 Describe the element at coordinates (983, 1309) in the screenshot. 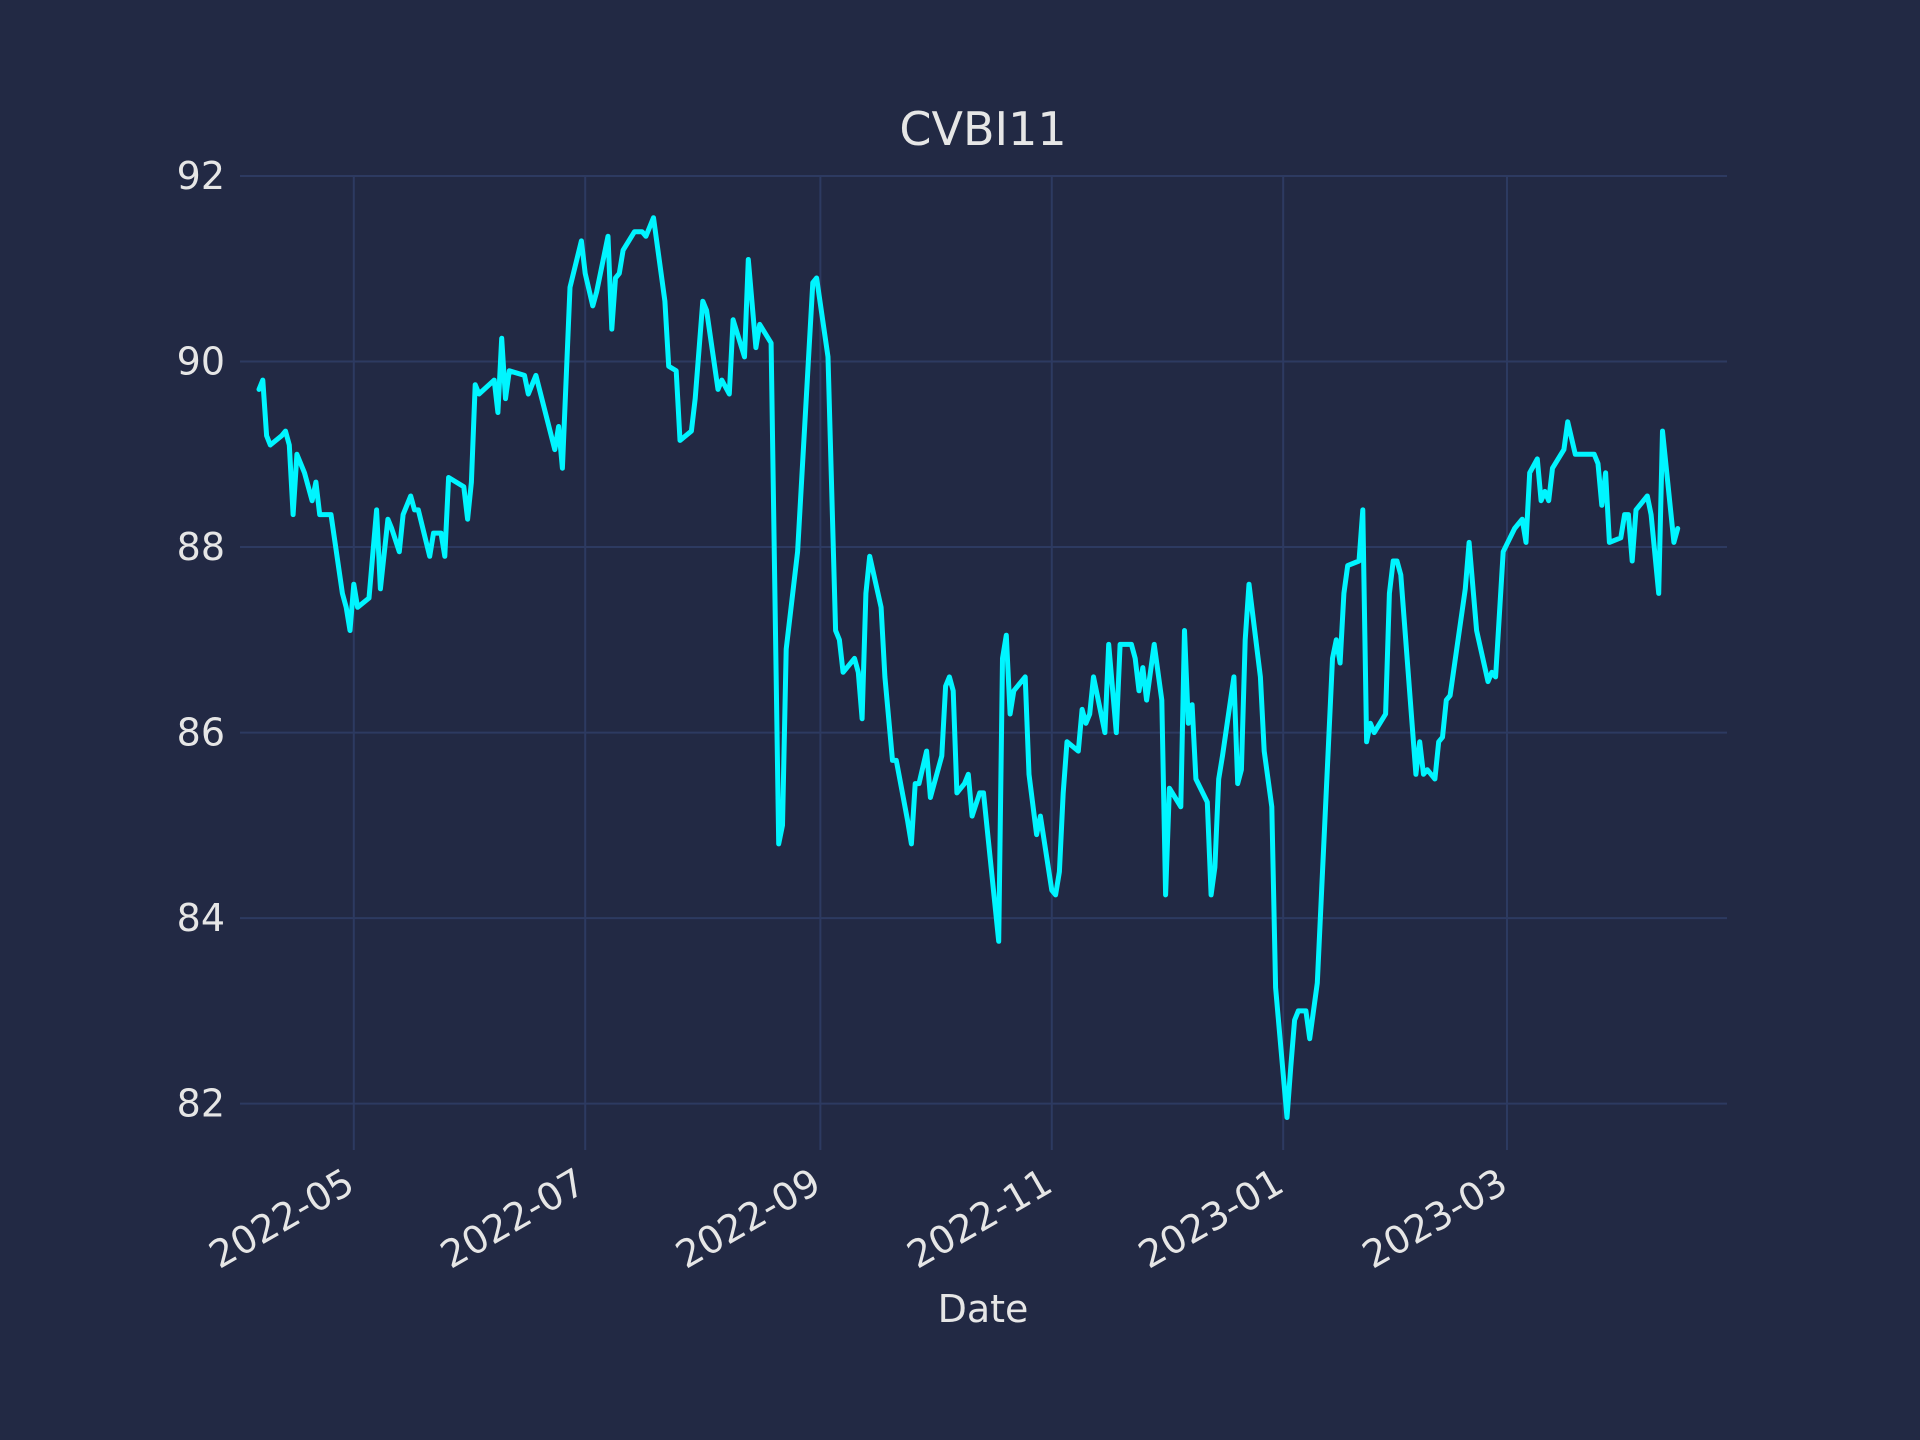

I see `x-axis-label: Date` at that location.